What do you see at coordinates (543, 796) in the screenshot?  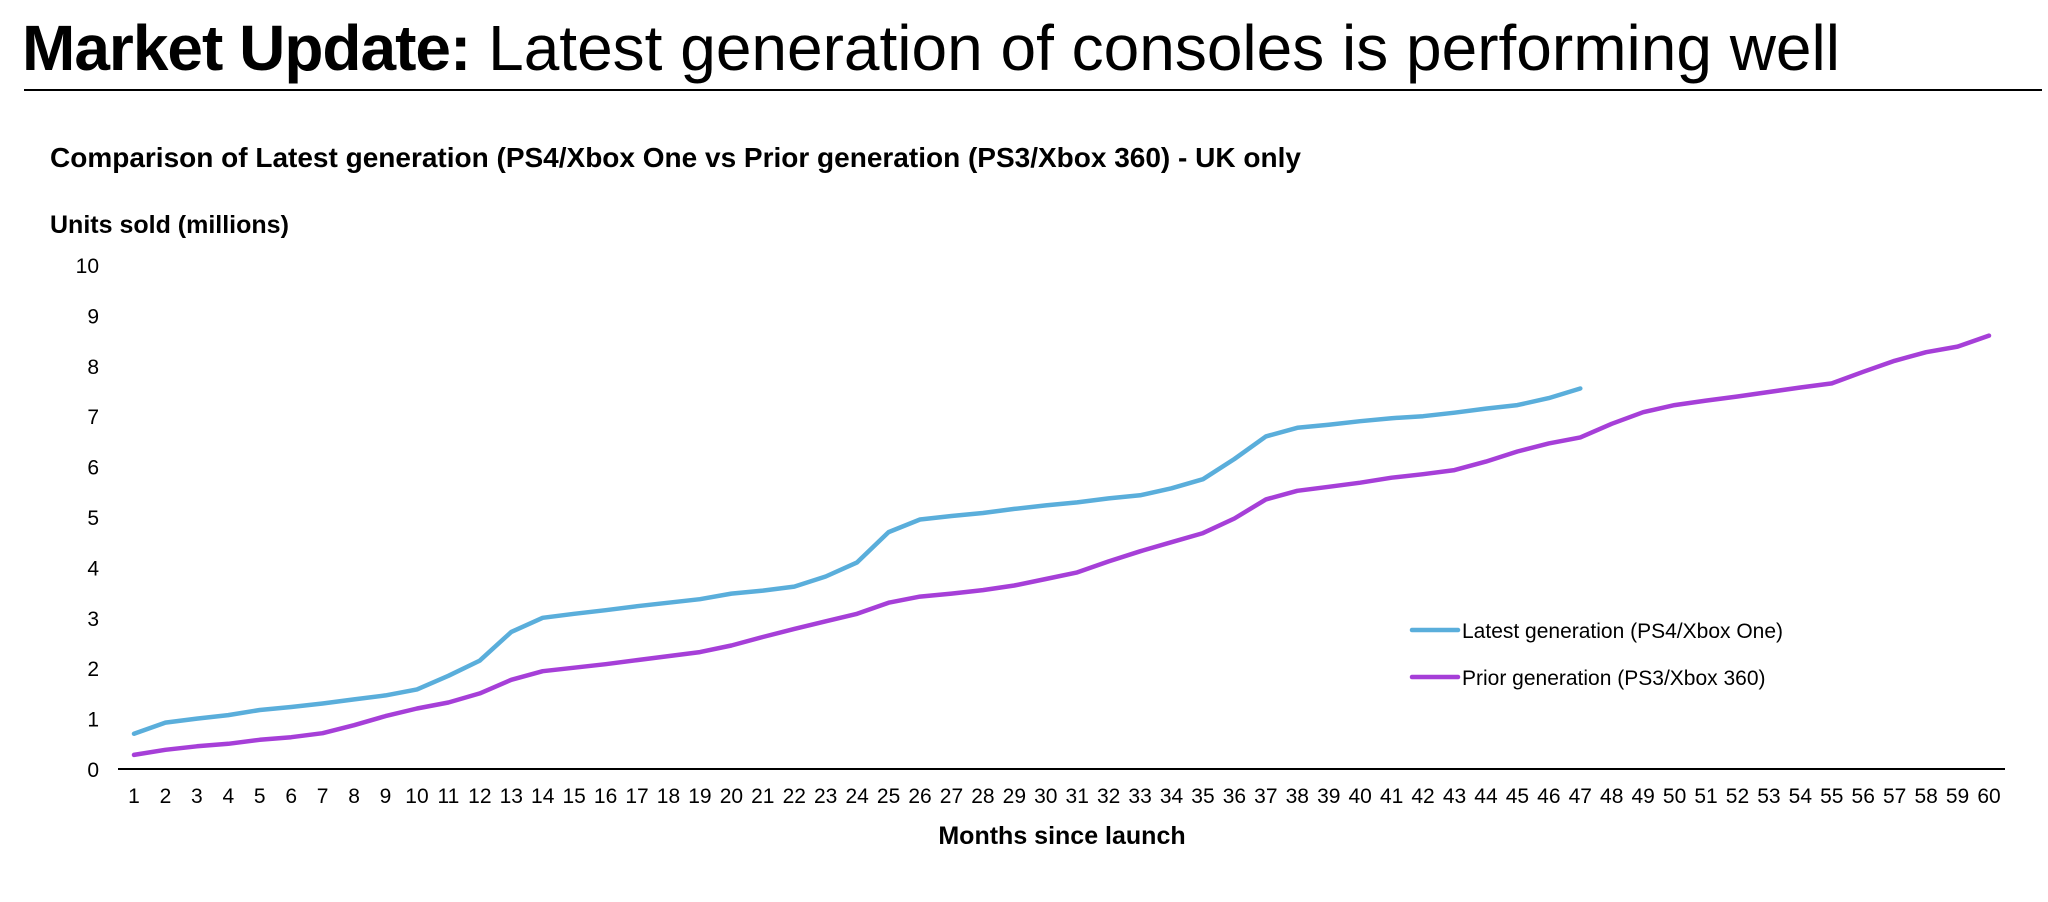 I see `x-tick-label: 14` at bounding box center [543, 796].